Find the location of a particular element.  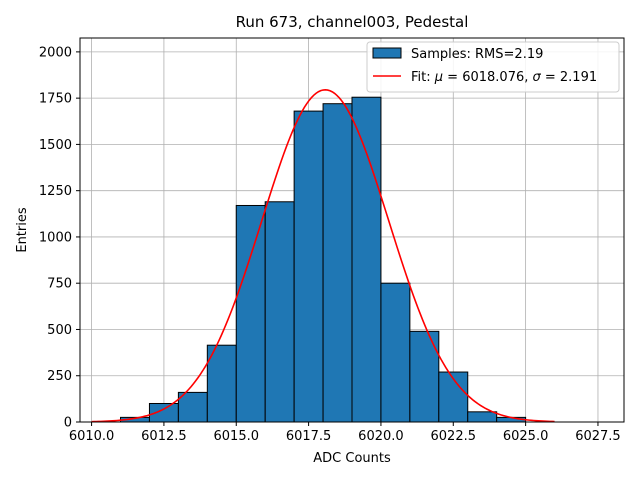

legend-fit-mu: μ is located at coordinates (438, 77).